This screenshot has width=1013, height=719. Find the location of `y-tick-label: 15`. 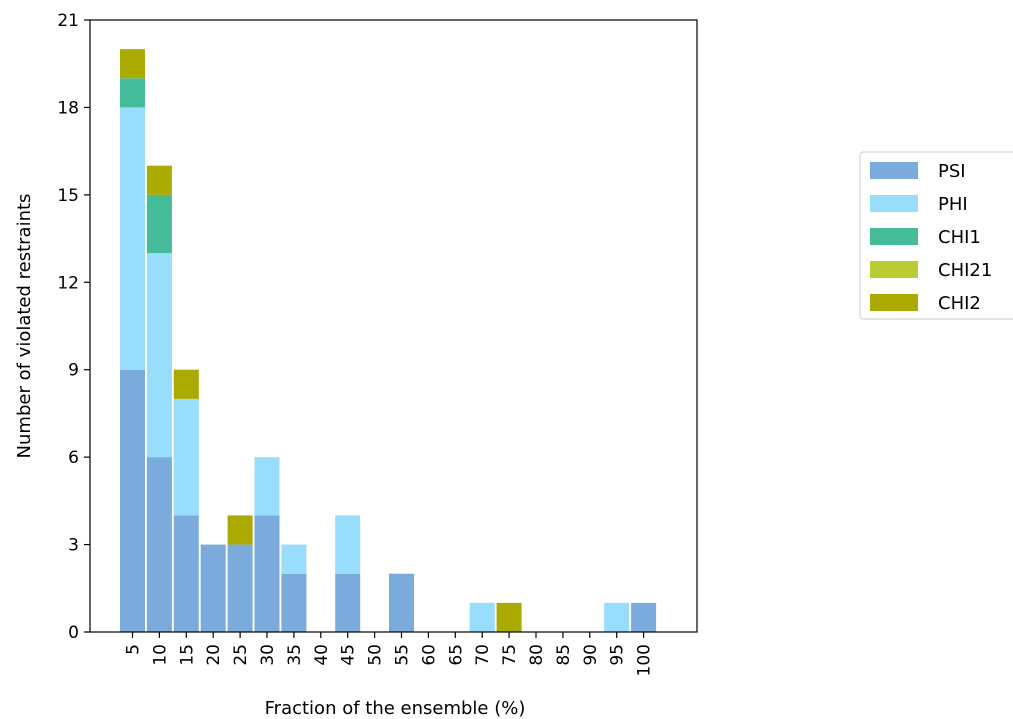

y-tick-label: 15 is located at coordinates (68, 196).